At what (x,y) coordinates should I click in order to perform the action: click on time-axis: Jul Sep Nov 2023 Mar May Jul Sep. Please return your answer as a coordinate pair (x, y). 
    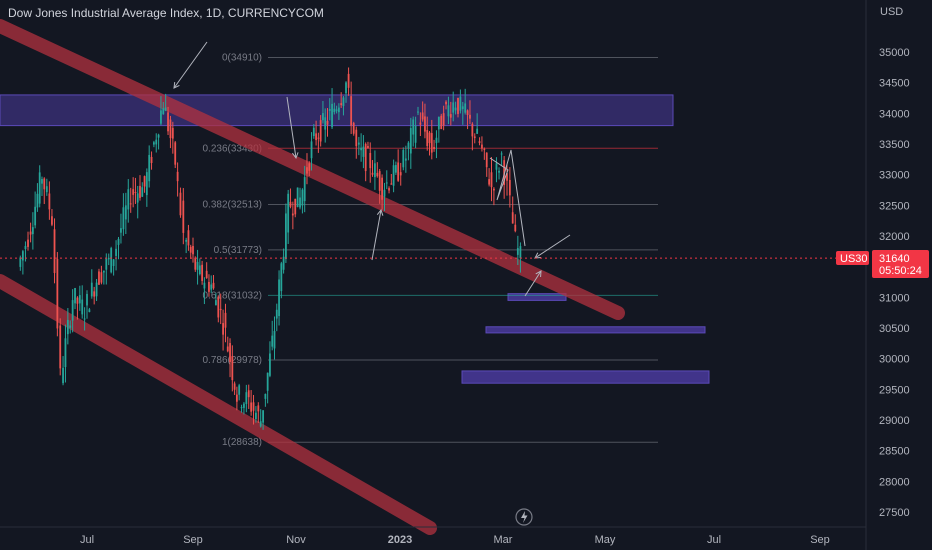
    Looking at the image, I should click on (433, 536).